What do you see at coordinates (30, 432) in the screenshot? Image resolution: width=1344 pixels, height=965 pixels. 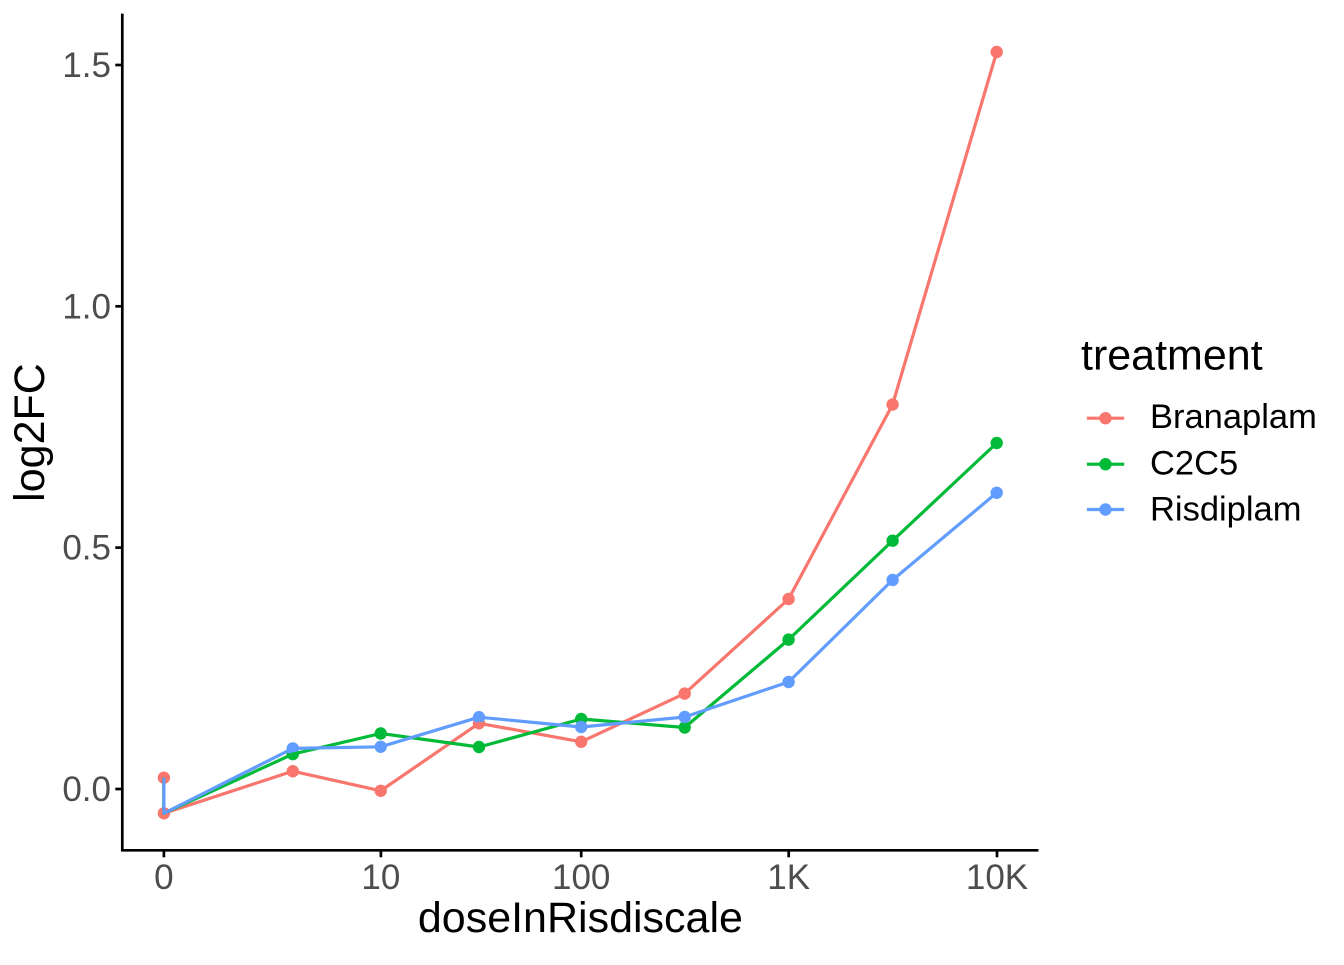 I see `svg-text: log2FC` at bounding box center [30, 432].